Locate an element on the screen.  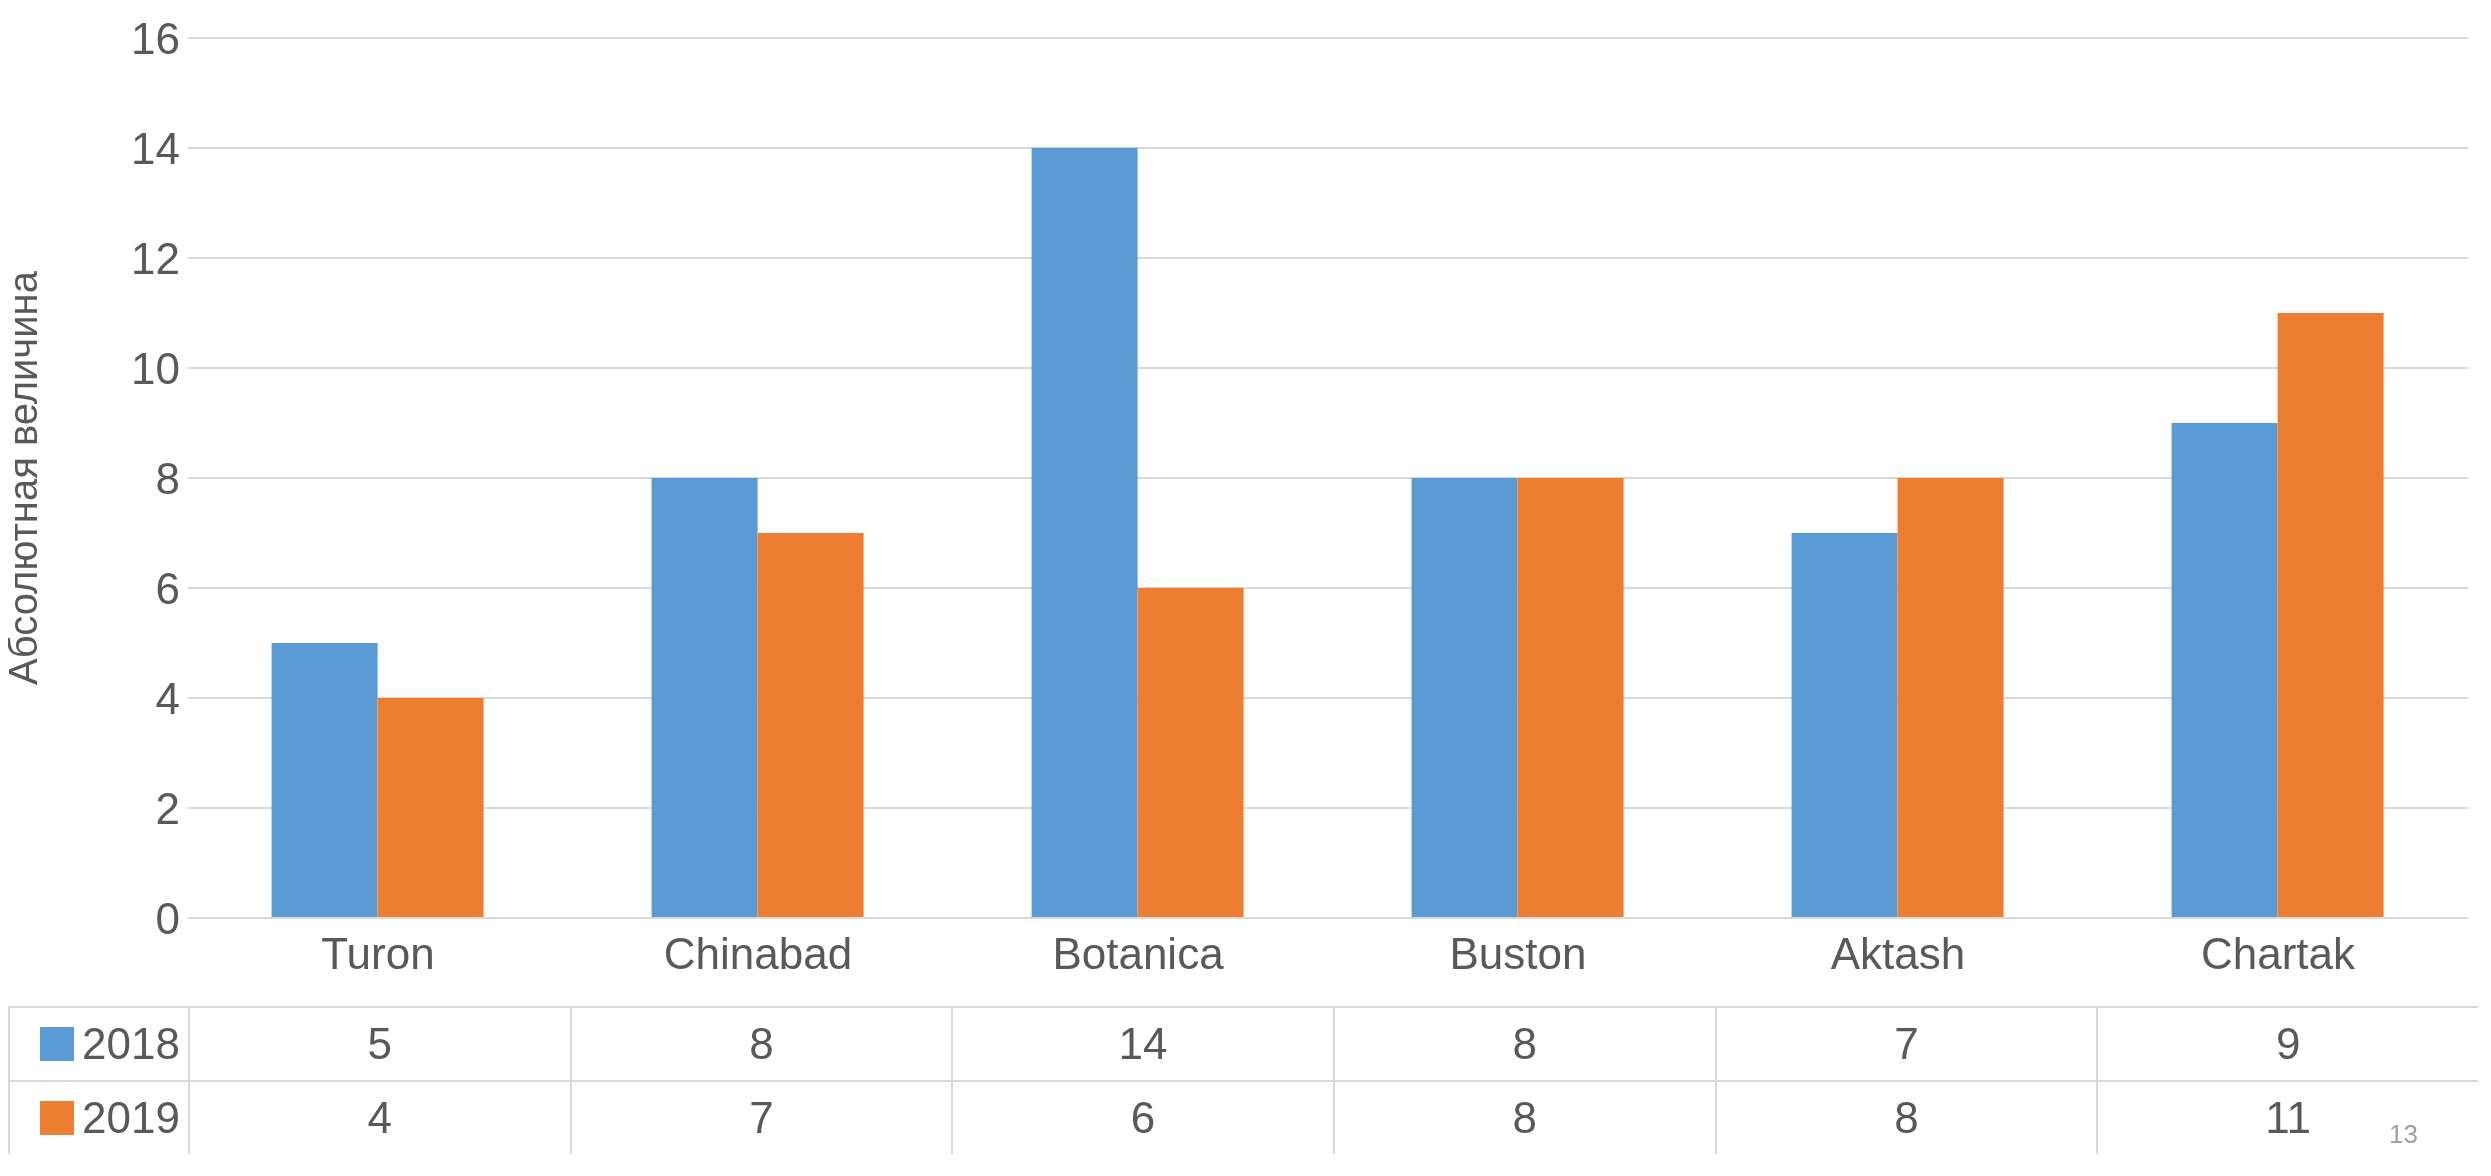
legend-label: 2018 is located at coordinates (130, 1044).